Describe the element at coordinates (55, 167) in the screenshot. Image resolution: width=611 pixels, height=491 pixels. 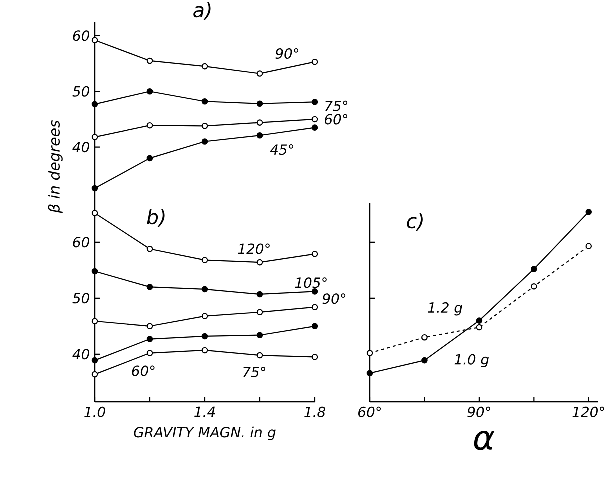
I see `y-axis-title: β in degrees` at that location.